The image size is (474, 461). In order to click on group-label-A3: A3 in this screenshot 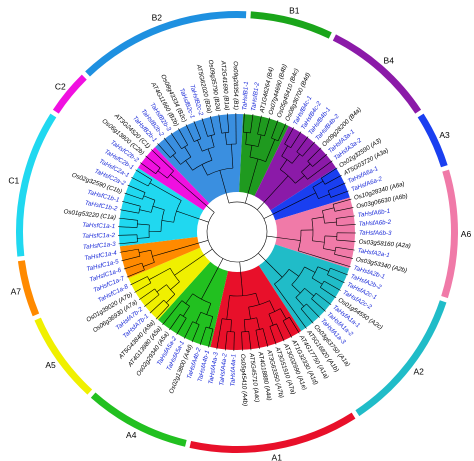, I will do `click(444, 135)`.